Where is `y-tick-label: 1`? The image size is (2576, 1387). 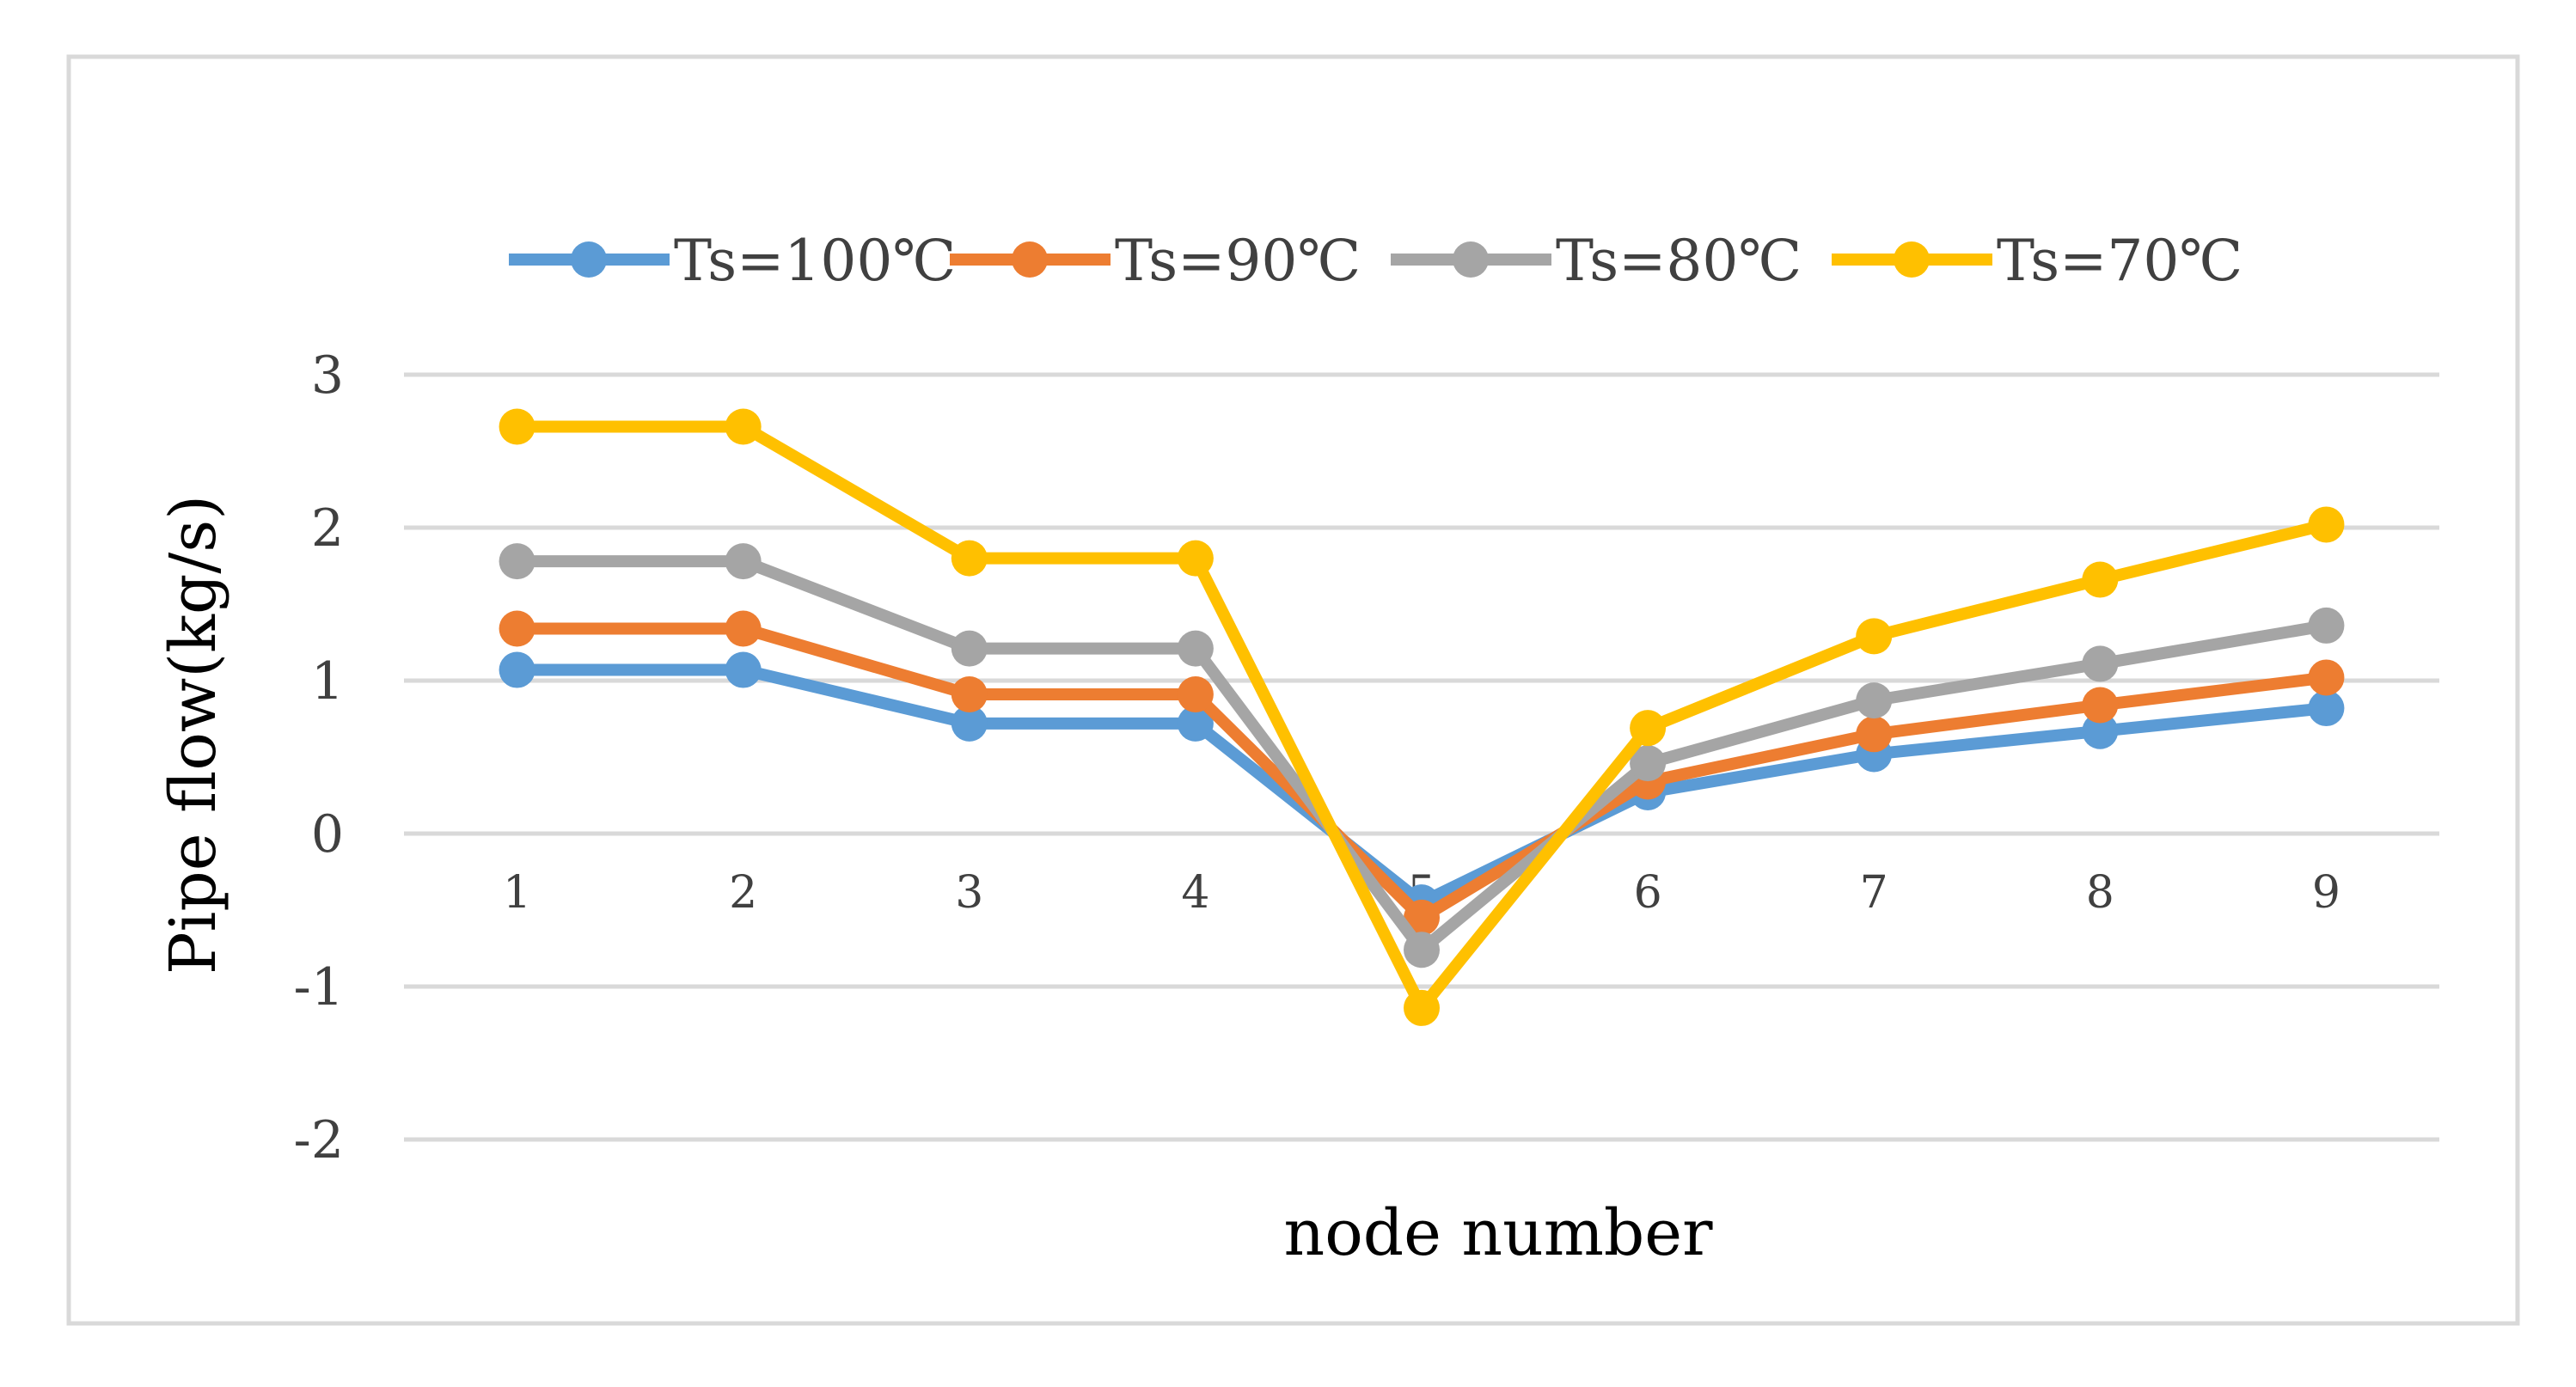 y-tick-label: 1 is located at coordinates (327, 681).